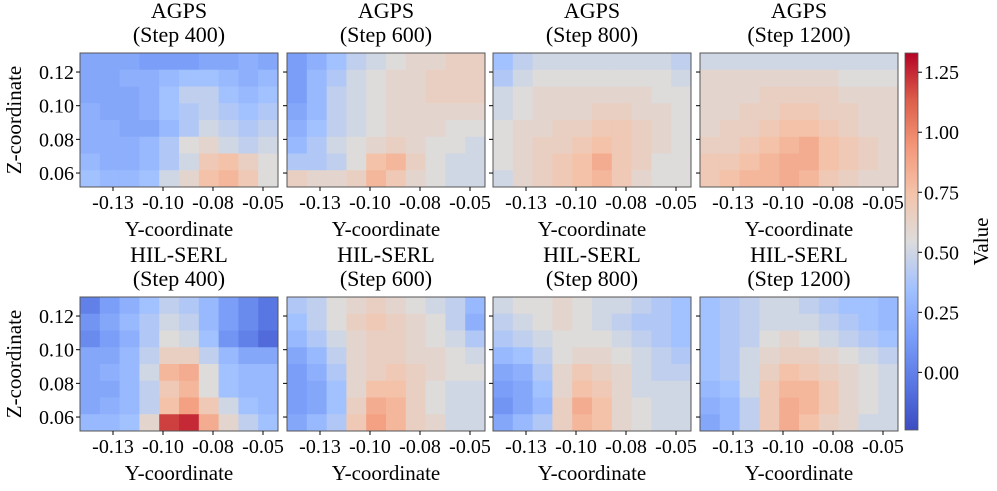 This screenshot has height=491, width=997. Describe the element at coordinates (941, 373) in the screenshot. I see `colorbar-tick-label: 0.00` at that location.